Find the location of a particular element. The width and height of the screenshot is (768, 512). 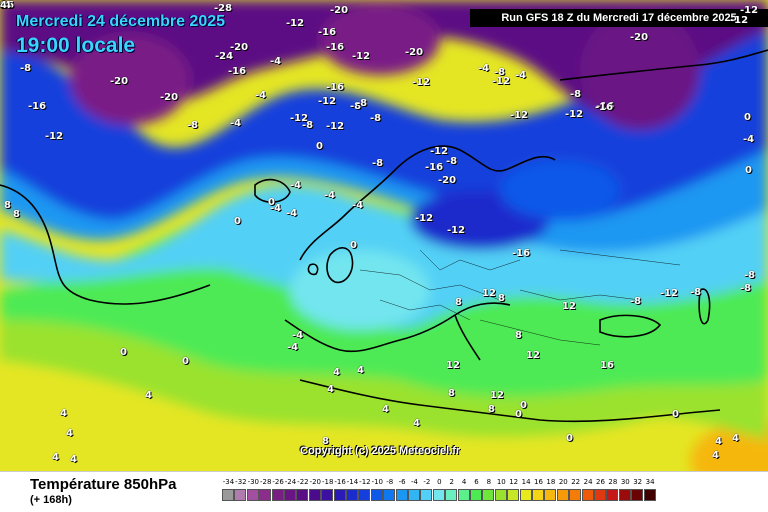

legend-tick-label: 34 is located at coordinates (650, 482).